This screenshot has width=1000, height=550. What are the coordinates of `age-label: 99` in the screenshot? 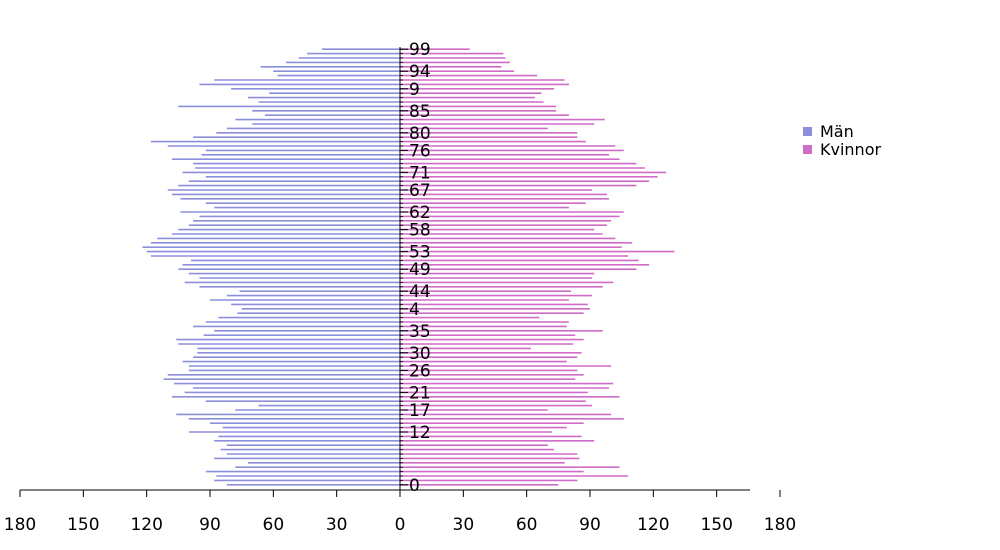 It's located at (420, 50).